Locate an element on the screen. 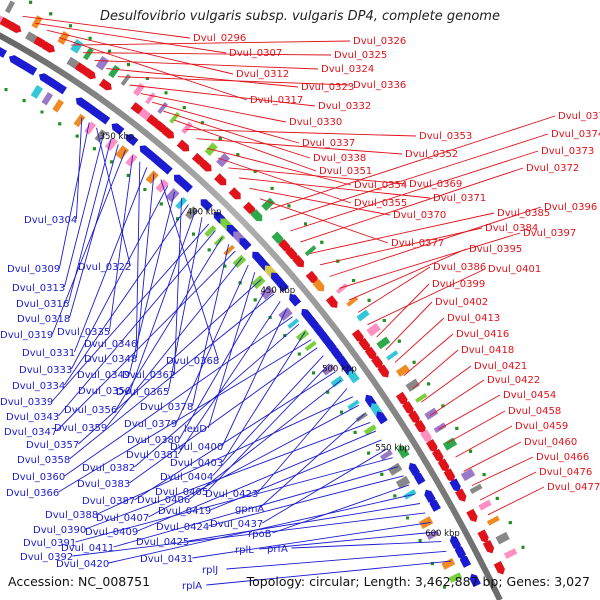 This screenshot has height=600, width=600. gene-label-reverse: Dvul_0316 is located at coordinates (42, 304).